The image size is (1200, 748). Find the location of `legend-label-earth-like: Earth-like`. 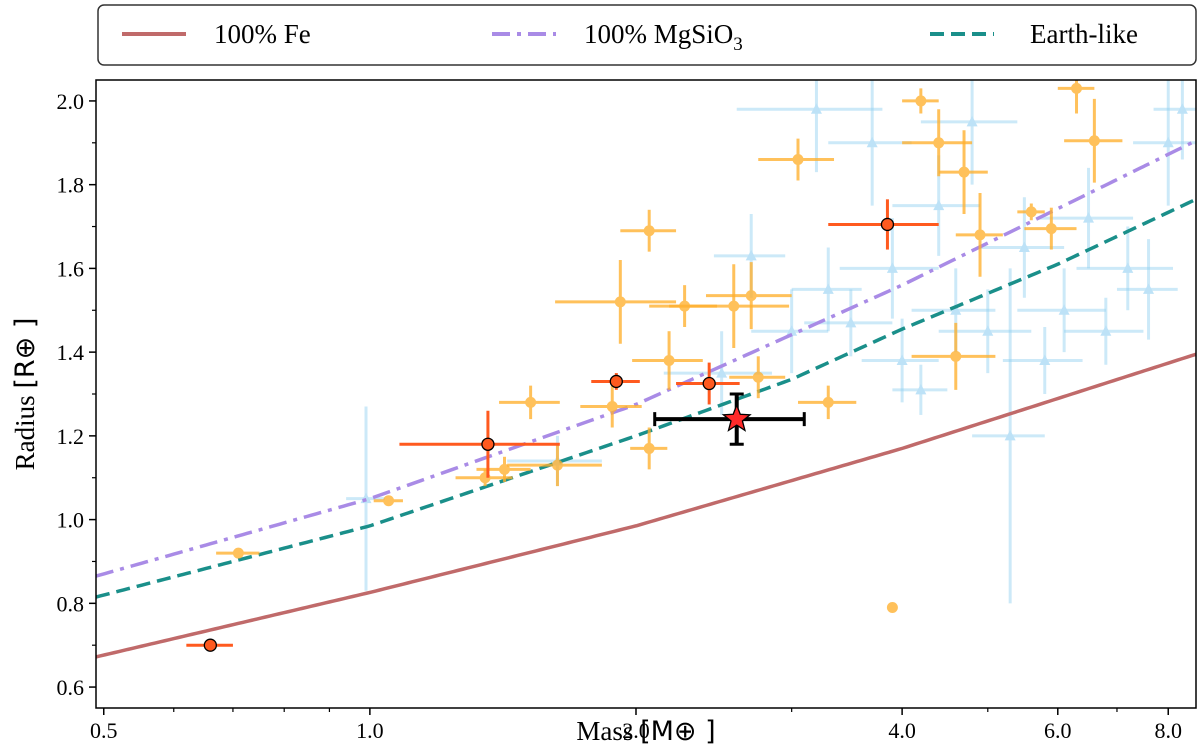

legend-label-earth-like: Earth-like is located at coordinates (1084, 34).